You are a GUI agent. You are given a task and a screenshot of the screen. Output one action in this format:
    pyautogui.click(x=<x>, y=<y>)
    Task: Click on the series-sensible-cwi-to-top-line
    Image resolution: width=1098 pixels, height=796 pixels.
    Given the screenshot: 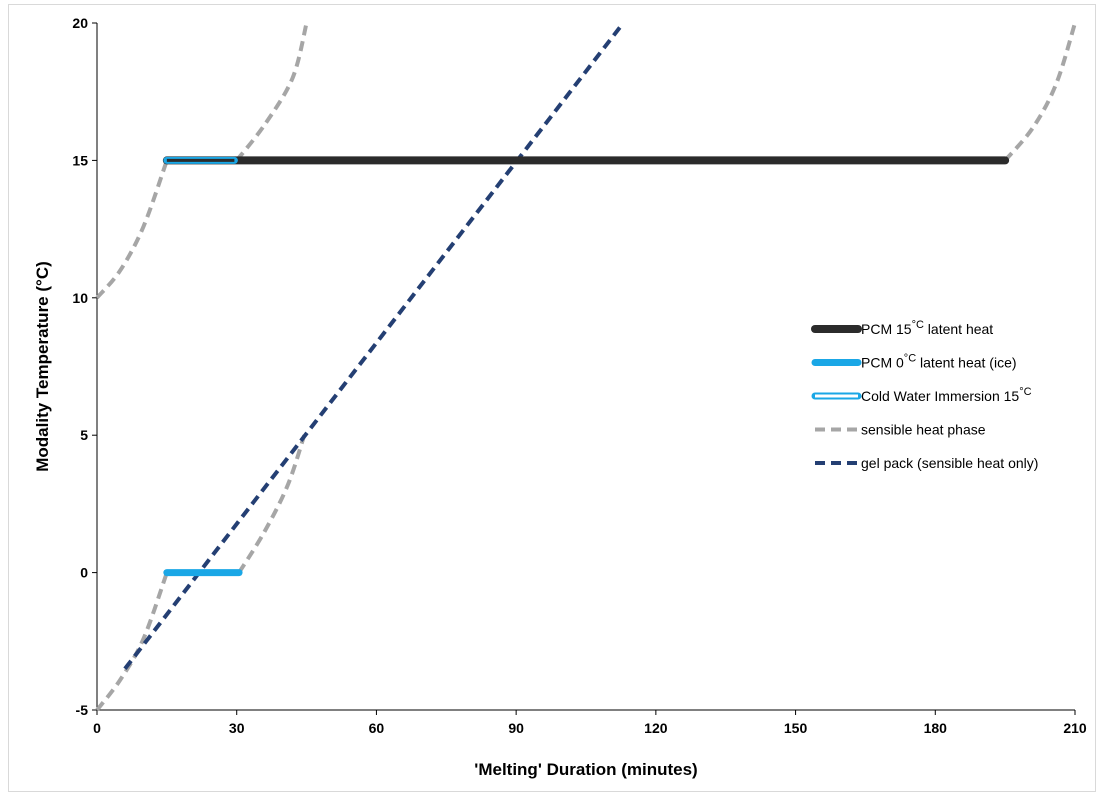 What is the action you would take?
    pyautogui.click(x=272, y=92)
    